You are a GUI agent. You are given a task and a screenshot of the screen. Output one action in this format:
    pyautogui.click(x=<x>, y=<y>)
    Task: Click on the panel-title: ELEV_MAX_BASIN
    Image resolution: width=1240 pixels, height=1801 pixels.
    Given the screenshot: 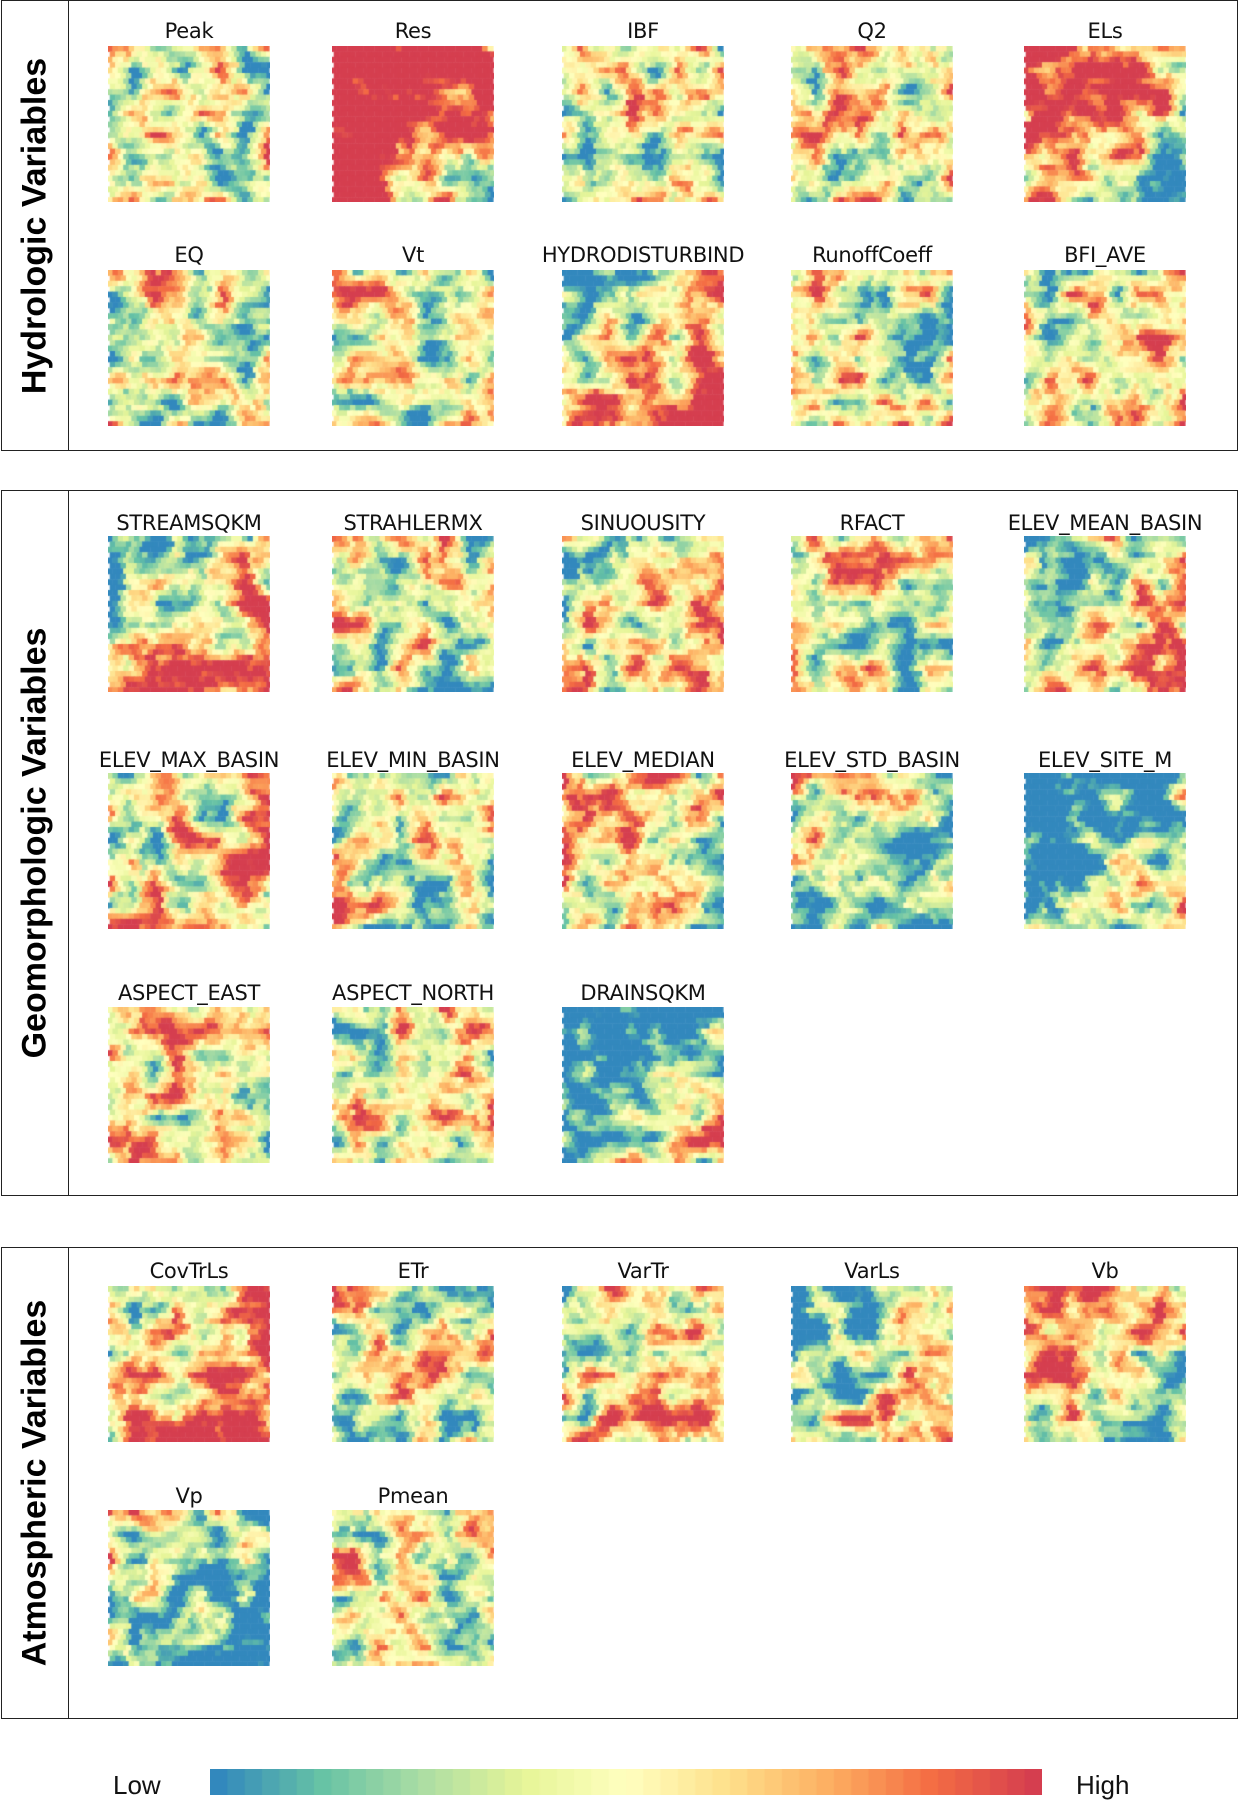 What is the action you would take?
    pyautogui.click(x=189, y=760)
    